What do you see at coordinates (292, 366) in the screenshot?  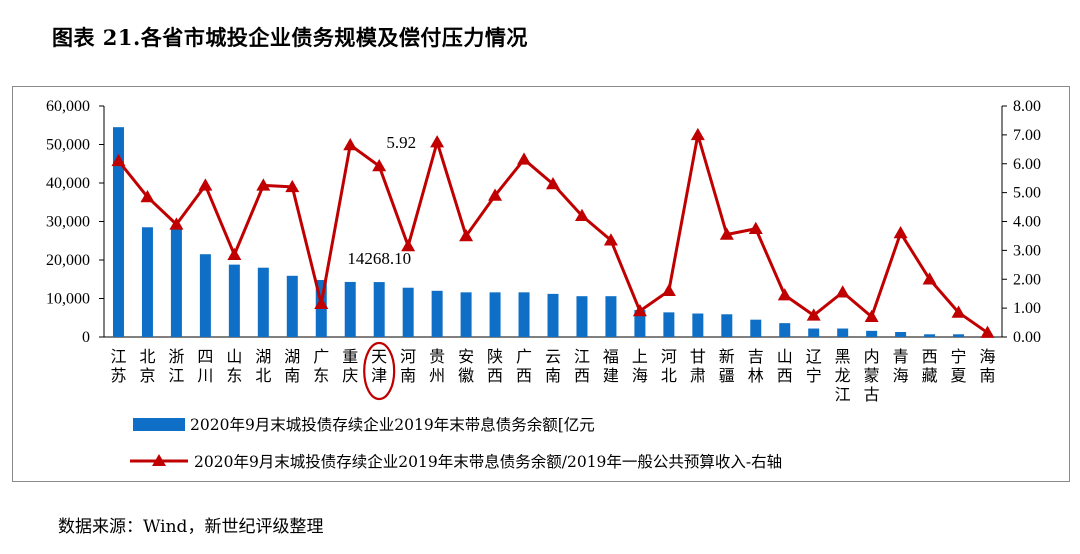 I see `category-label: 湖南` at bounding box center [292, 366].